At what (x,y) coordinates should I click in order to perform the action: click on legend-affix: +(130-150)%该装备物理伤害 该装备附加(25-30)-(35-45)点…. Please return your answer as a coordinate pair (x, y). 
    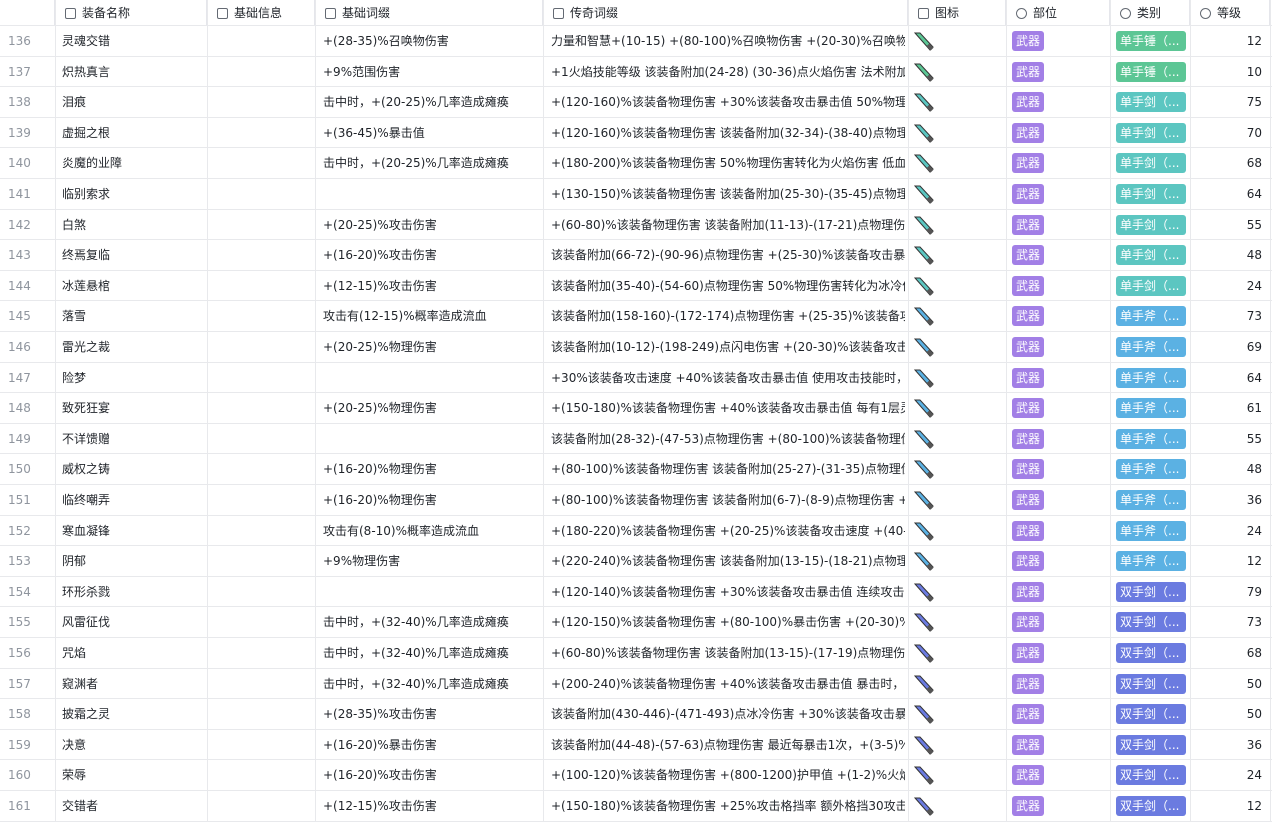
    Looking at the image, I should click on (728, 194).